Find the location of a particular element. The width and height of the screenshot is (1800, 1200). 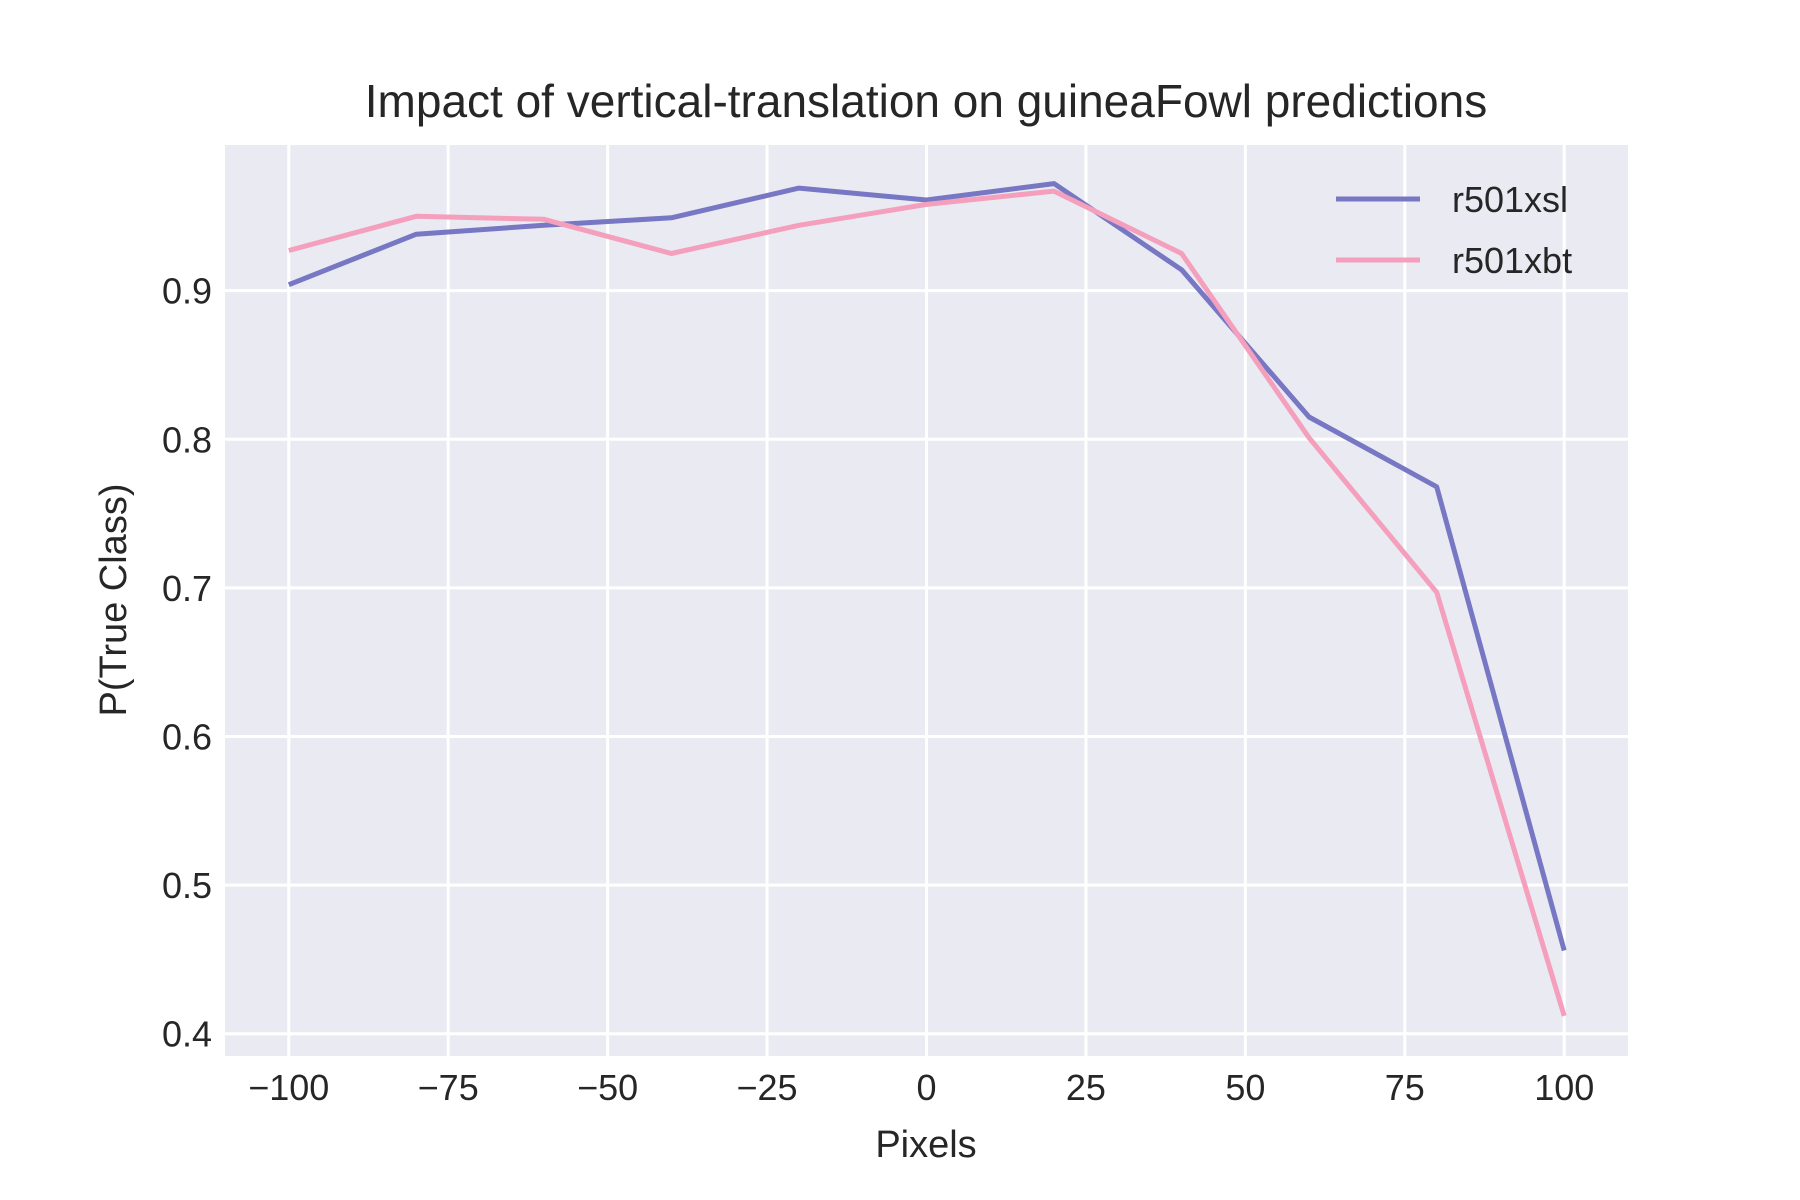

y-tick-label: 0.7 is located at coordinates (187, 588).